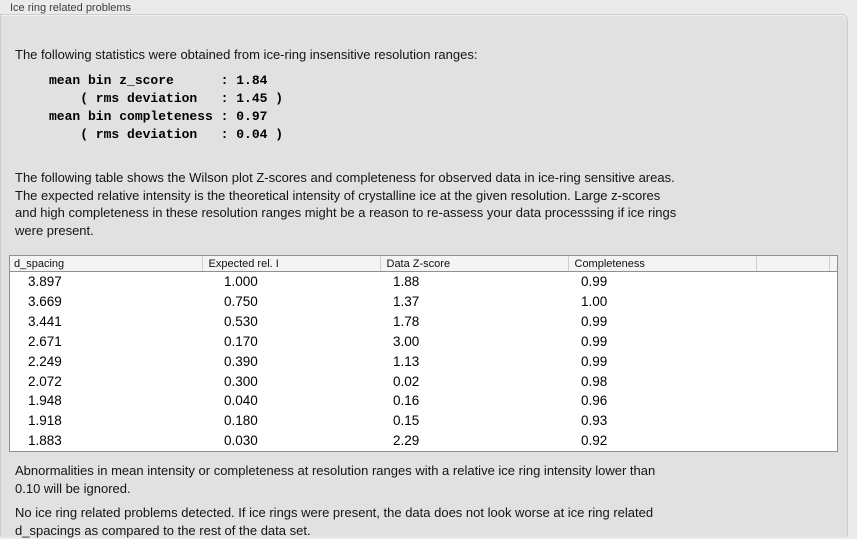  I want to click on column-header-d-spacing: d_spacing, so click(106, 264).